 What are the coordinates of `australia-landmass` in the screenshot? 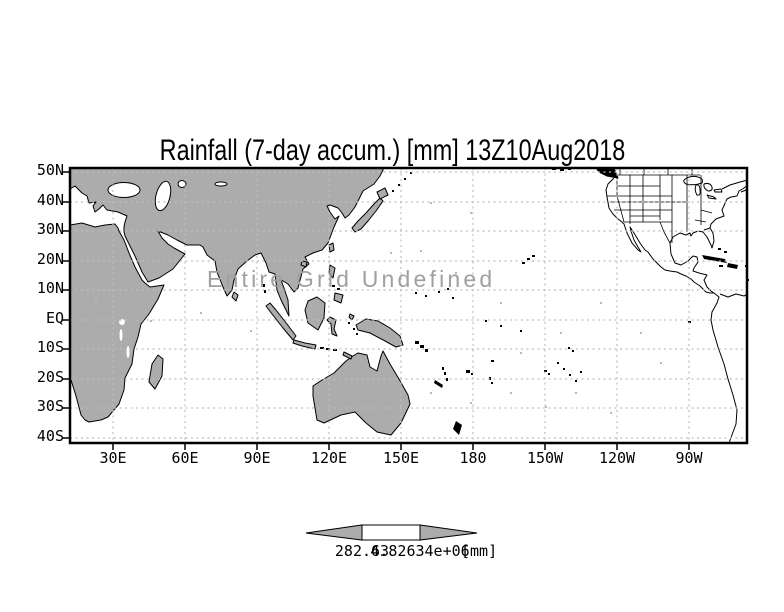 It's located at (361, 393).